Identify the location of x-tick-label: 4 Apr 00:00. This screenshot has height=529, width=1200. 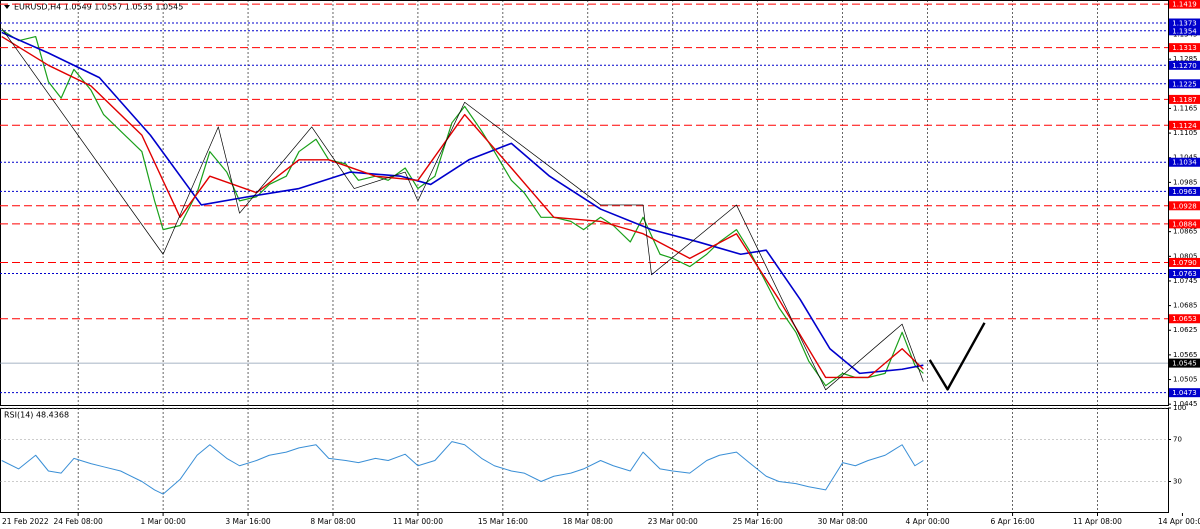
(928, 521).